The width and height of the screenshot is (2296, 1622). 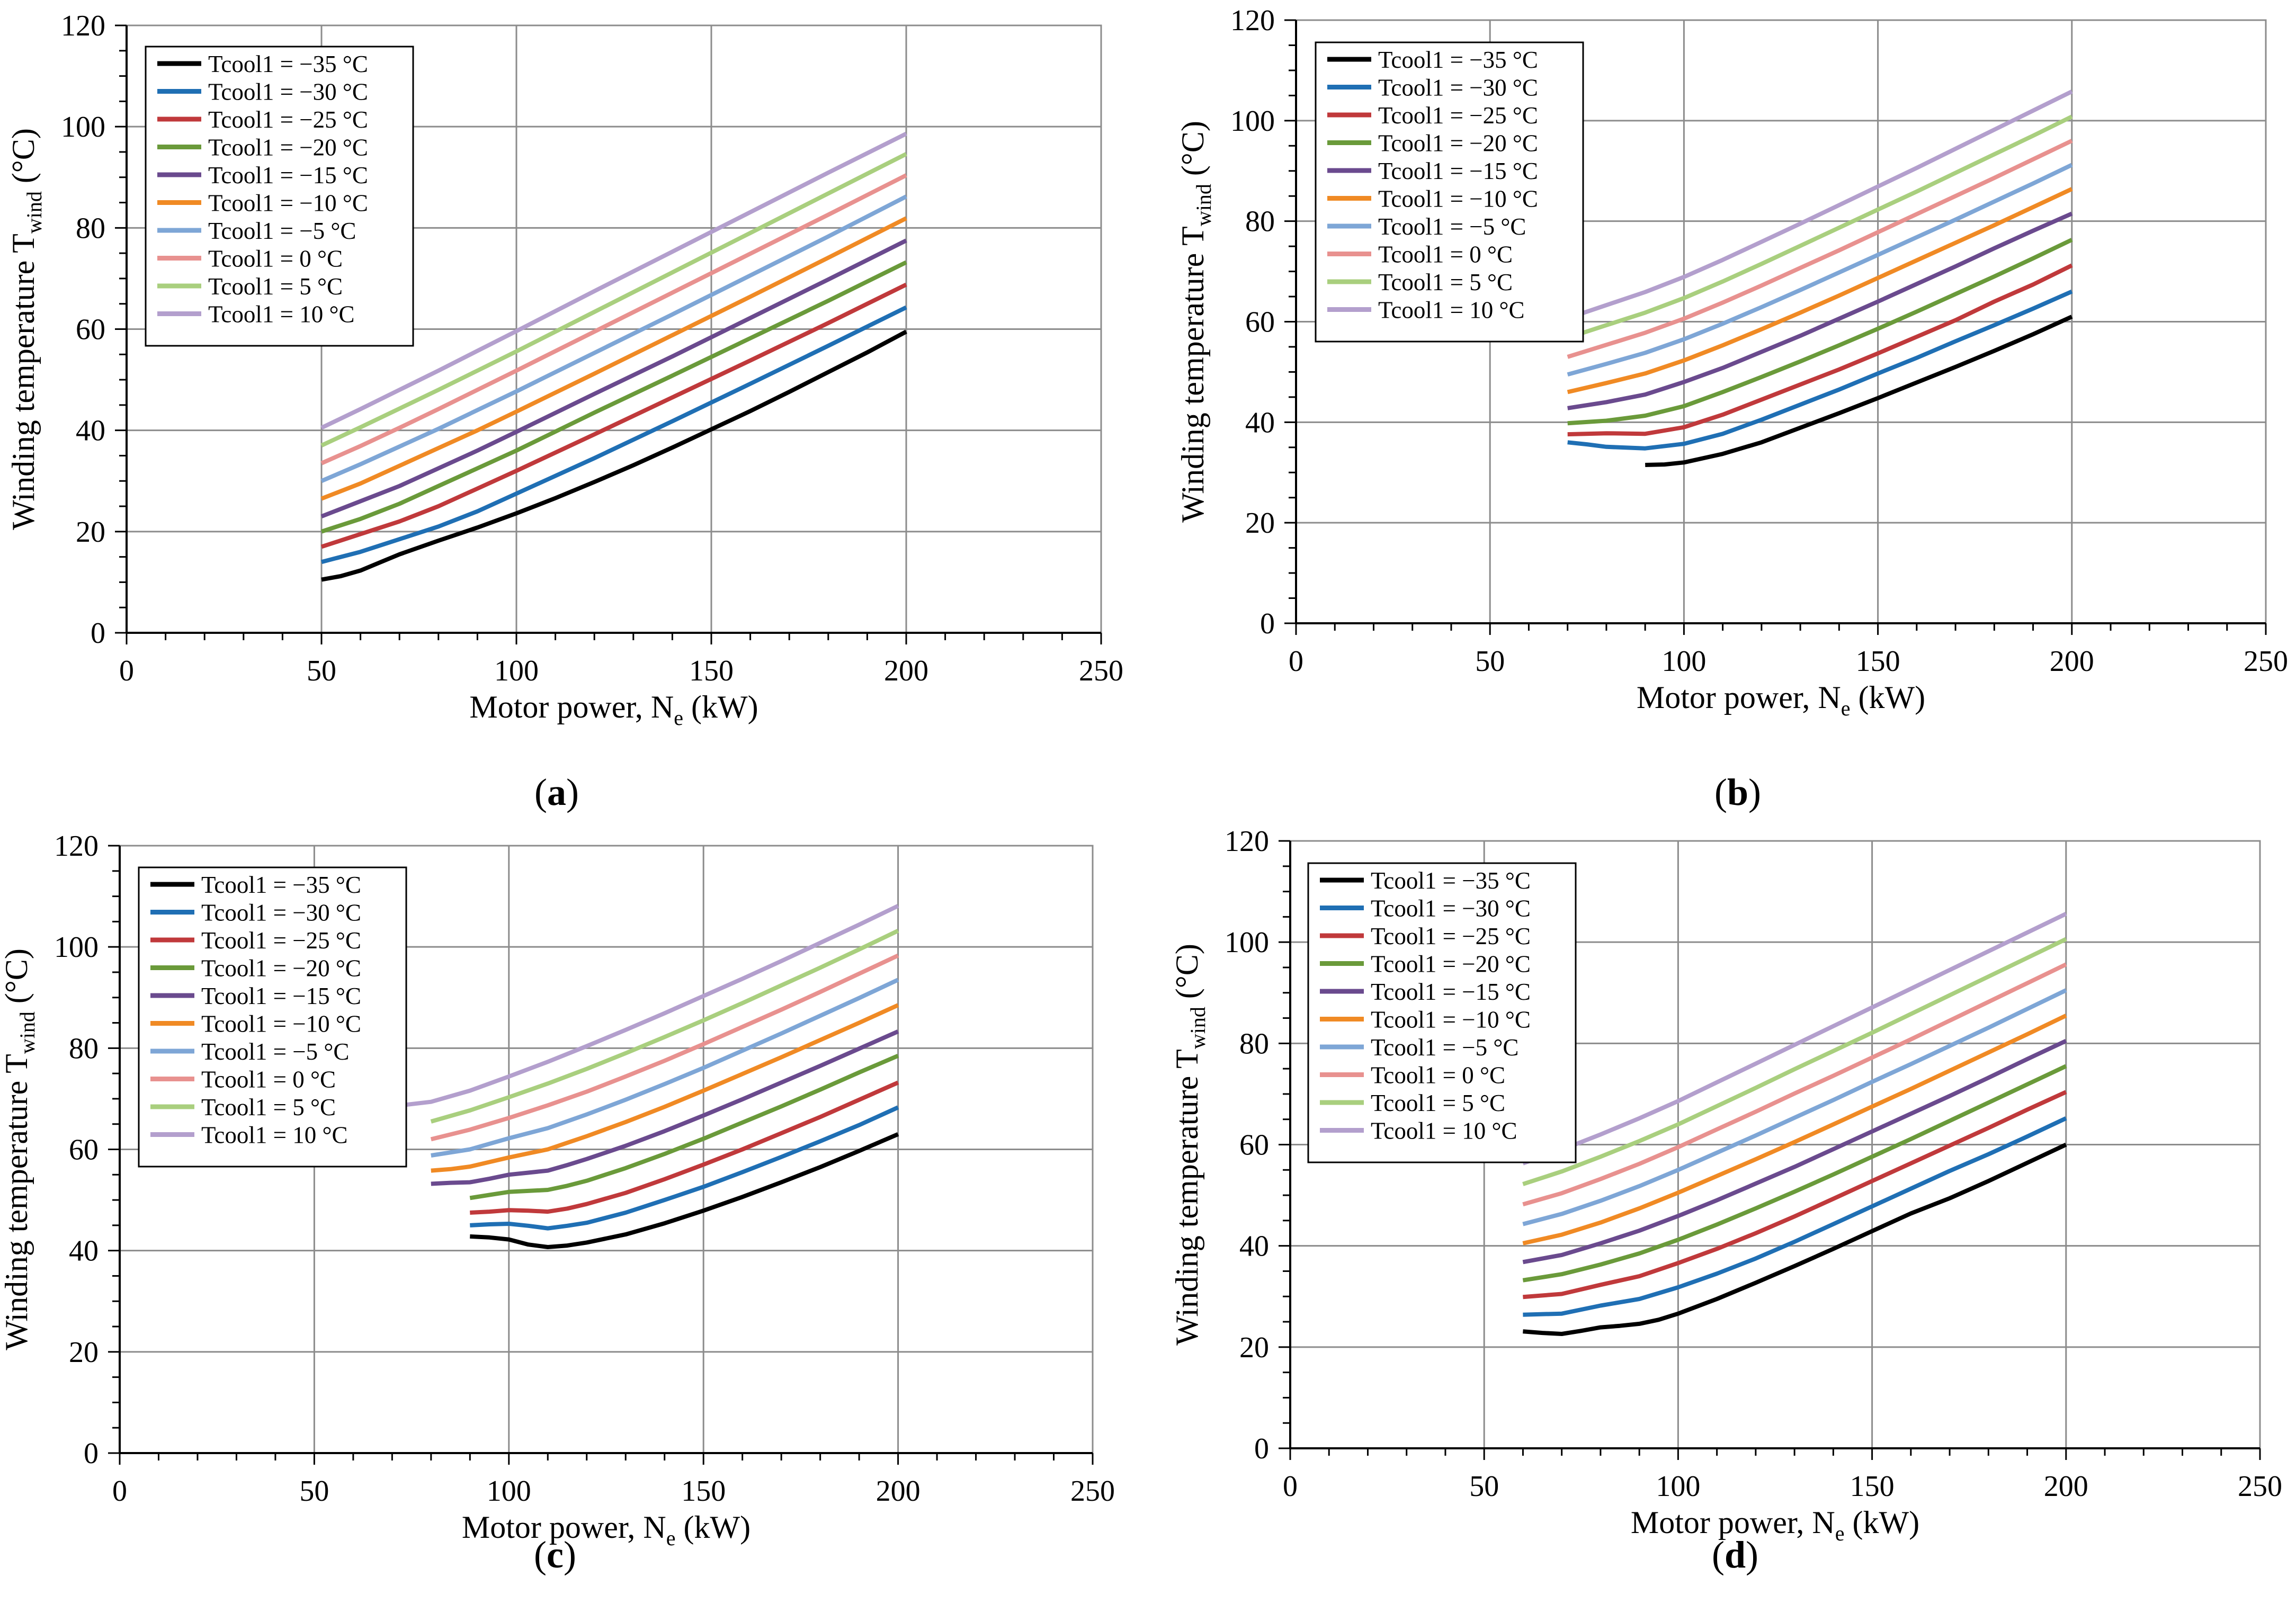 I want to click on legend-box, so click(x=1449, y=192).